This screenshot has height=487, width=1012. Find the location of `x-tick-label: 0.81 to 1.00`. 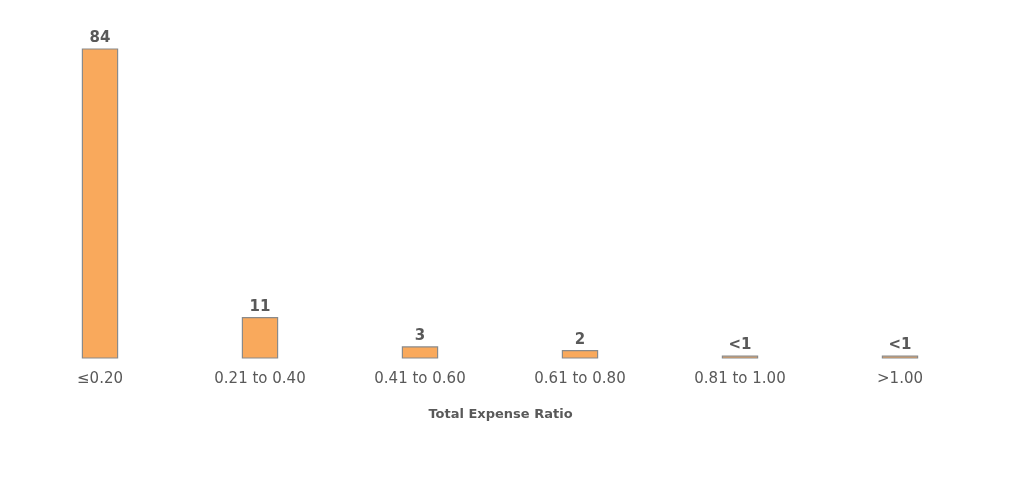

x-tick-label: 0.81 to 1.00 is located at coordinates (740, 377).